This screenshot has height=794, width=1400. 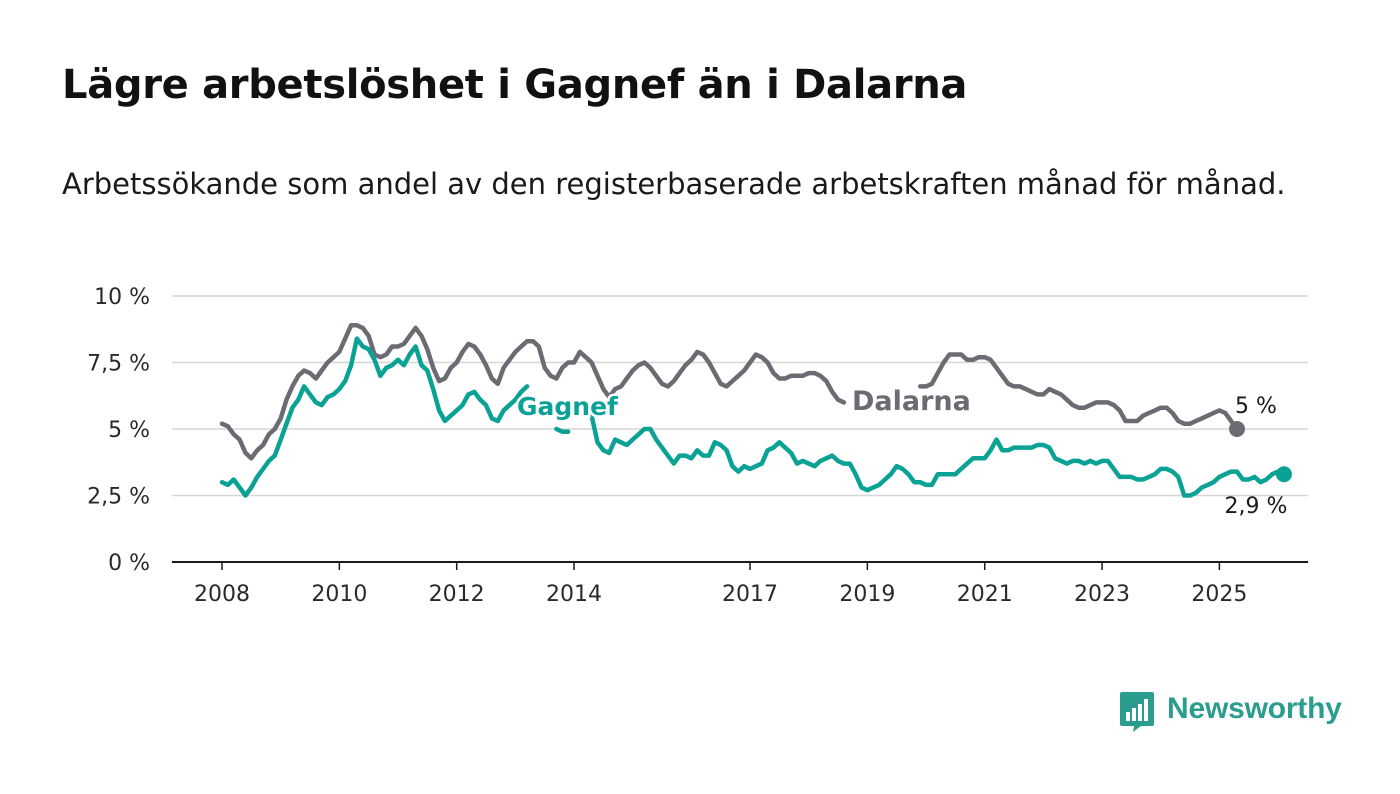 What do you see at coordinates (985, 594) in the screenshot?
I see `x-tick-label: 2021` at bounding box center [985, 594].